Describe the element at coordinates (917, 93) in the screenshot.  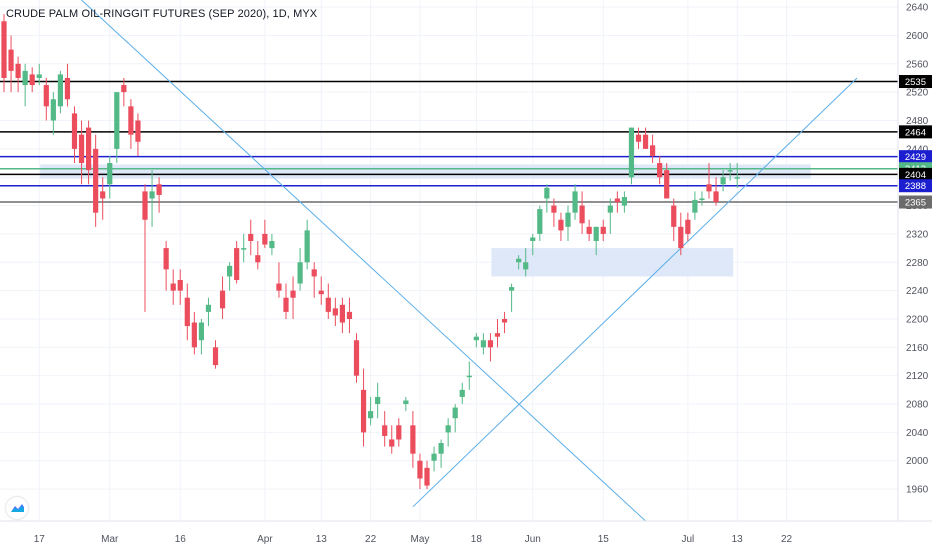
I see `y-tick-label: 2520` at that location.